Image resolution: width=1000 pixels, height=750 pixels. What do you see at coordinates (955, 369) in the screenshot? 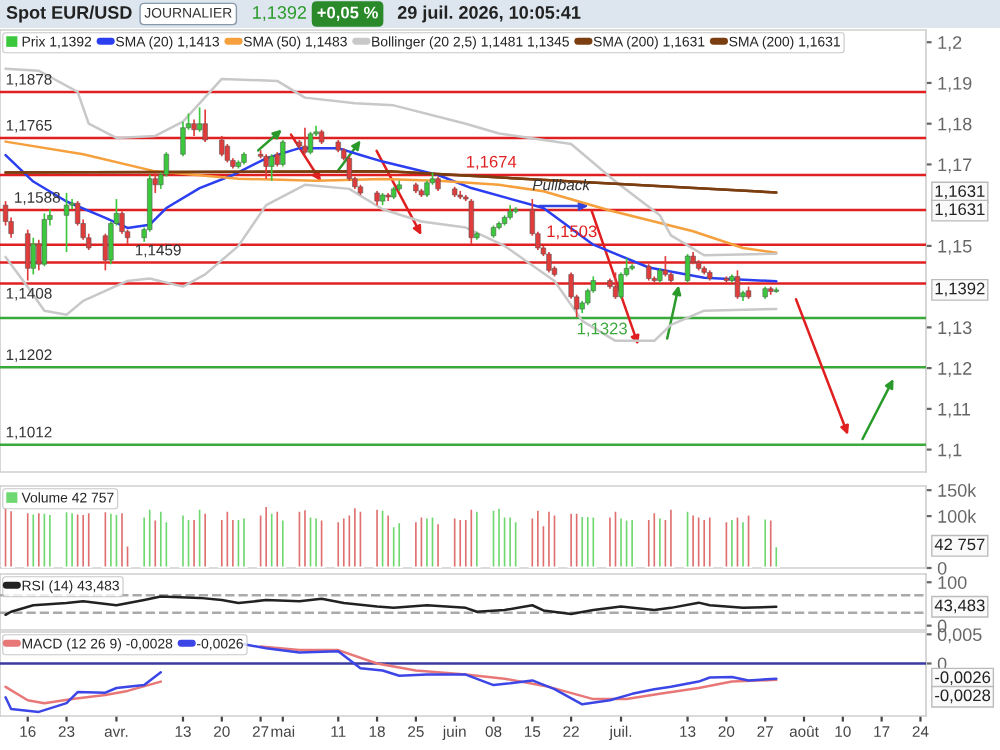
I see `y-tick-label: 1,12` at bounding box center [955, 369].